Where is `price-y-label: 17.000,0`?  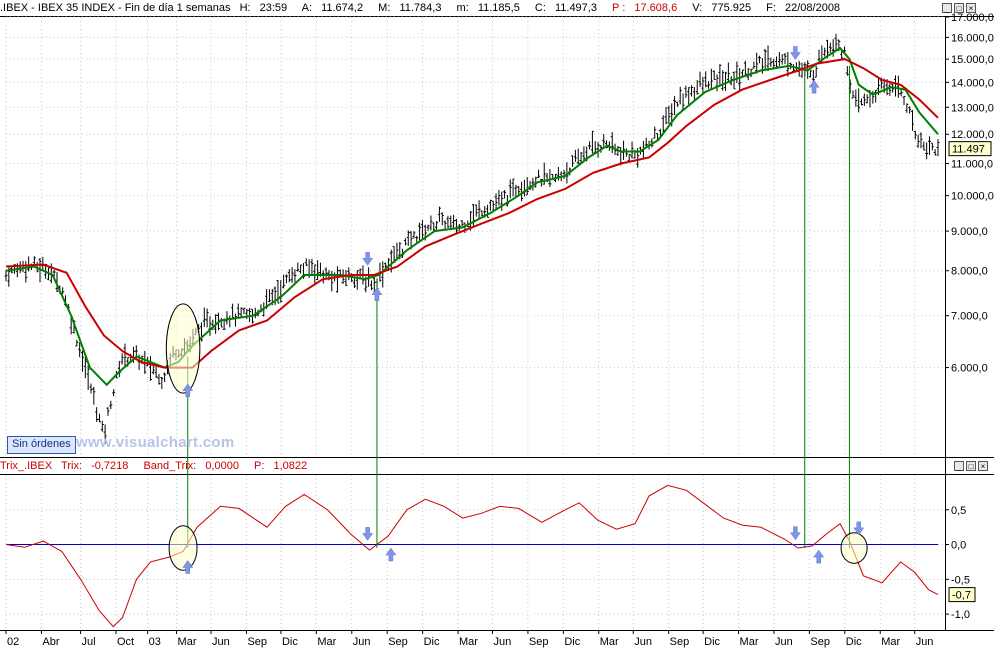 price-y-label: 17.000,0 is located at coordinates (972, 18).